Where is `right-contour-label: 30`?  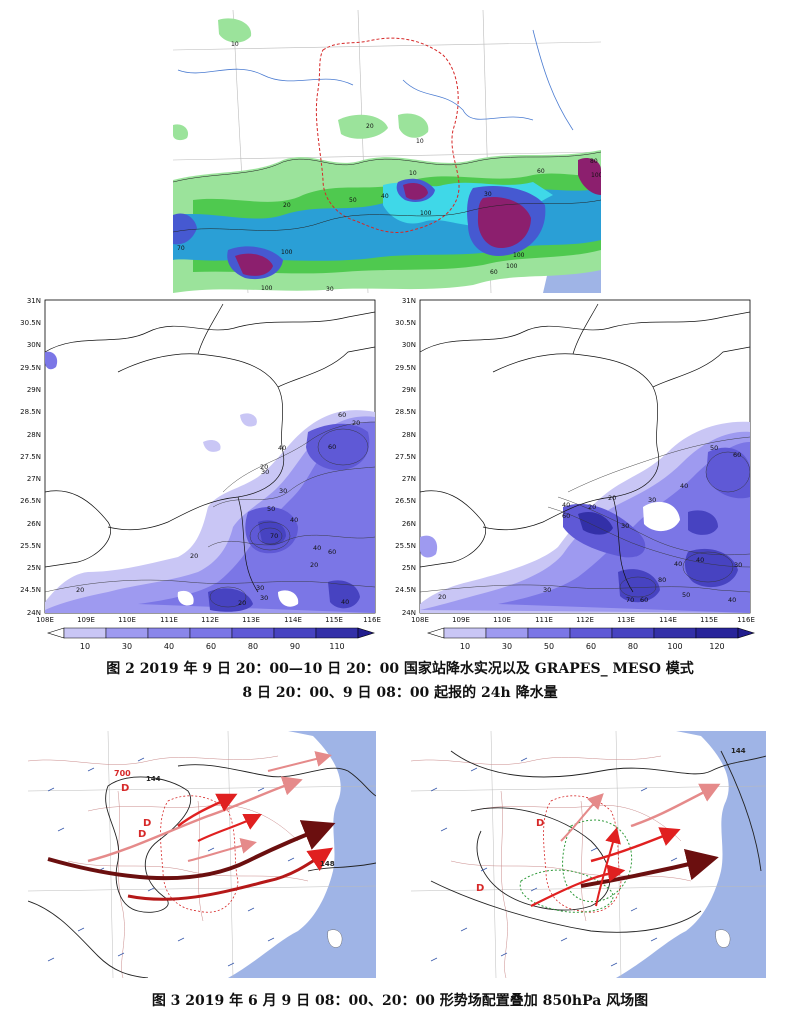
right-contour-label: 30 is located at coordinates (625, 526).